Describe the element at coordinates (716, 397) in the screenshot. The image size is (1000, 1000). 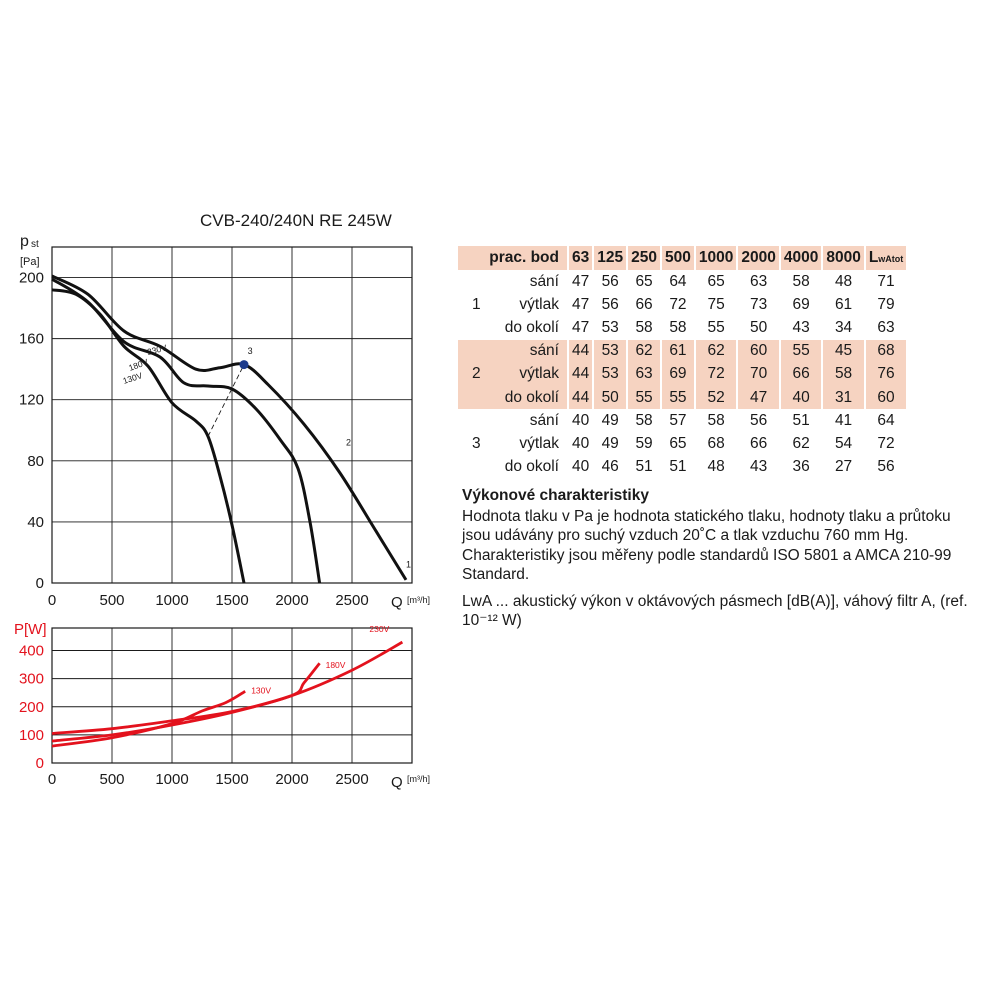
I see `table-cell: 52` at that location.